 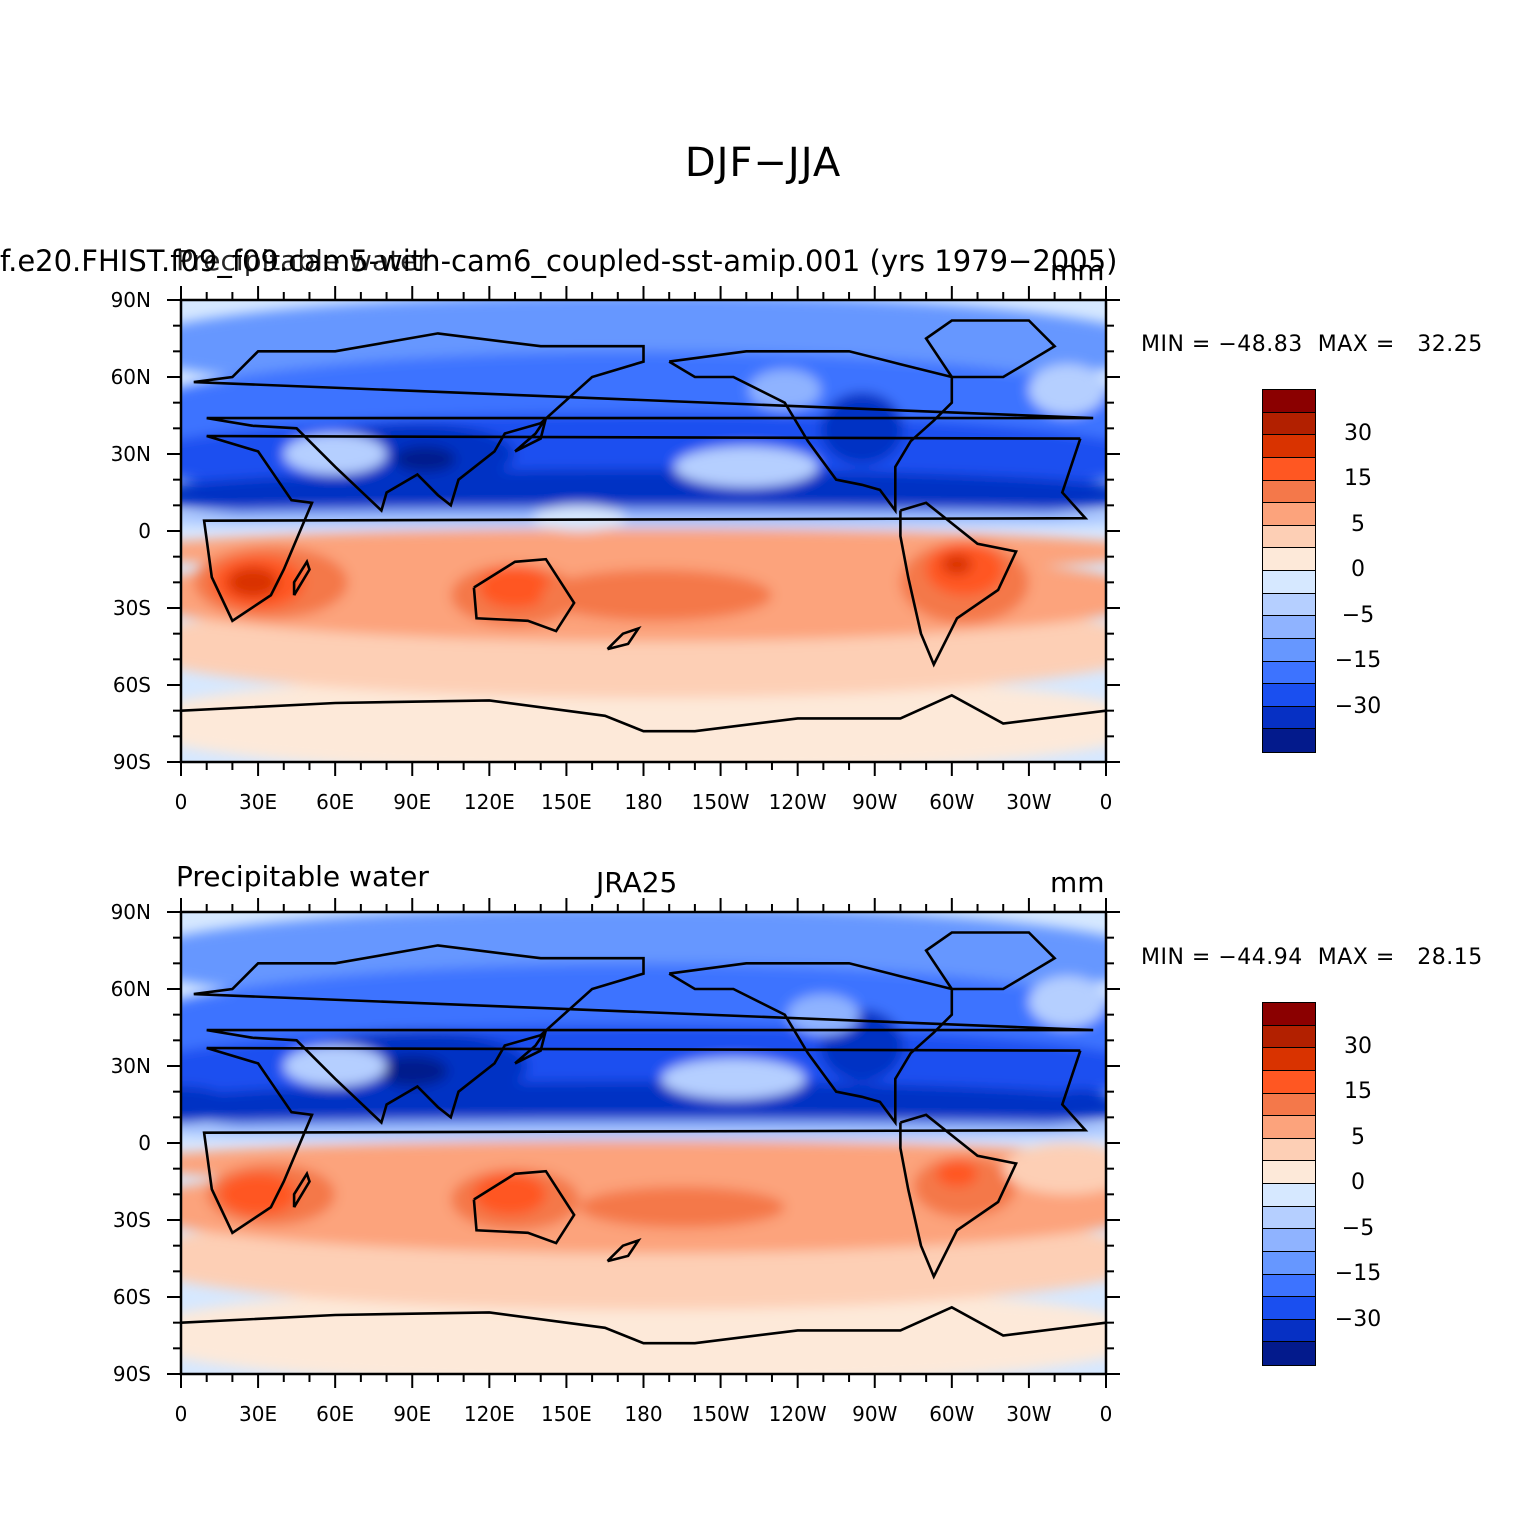 I want to click on lat-tick-label: 30N, so click(x=130, y=1066).